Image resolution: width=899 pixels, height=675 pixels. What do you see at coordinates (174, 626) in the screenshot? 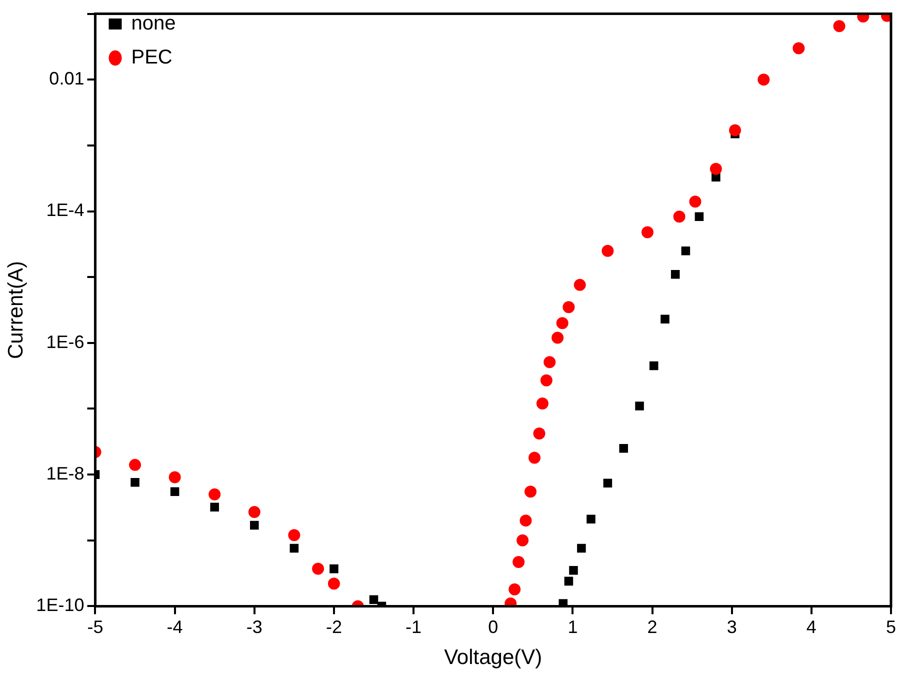
I see `x-tick-label: -4` at bounding box center [174, 626].